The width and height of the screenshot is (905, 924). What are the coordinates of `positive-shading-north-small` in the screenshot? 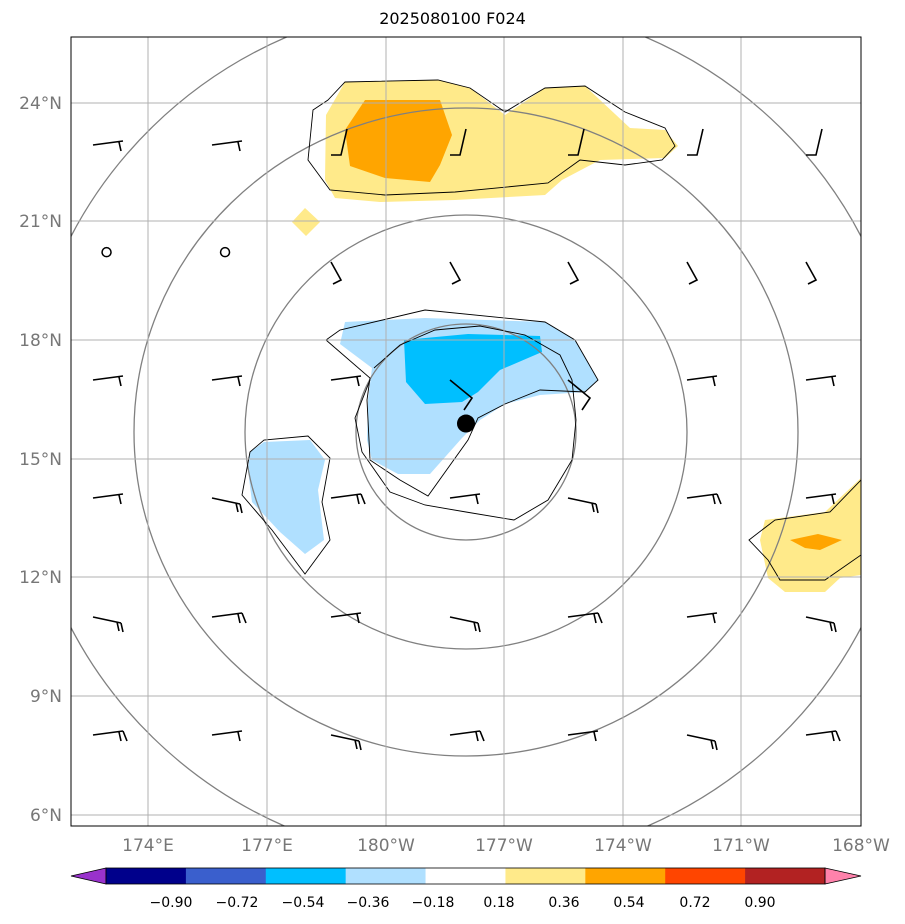 It's located at (306, 222).